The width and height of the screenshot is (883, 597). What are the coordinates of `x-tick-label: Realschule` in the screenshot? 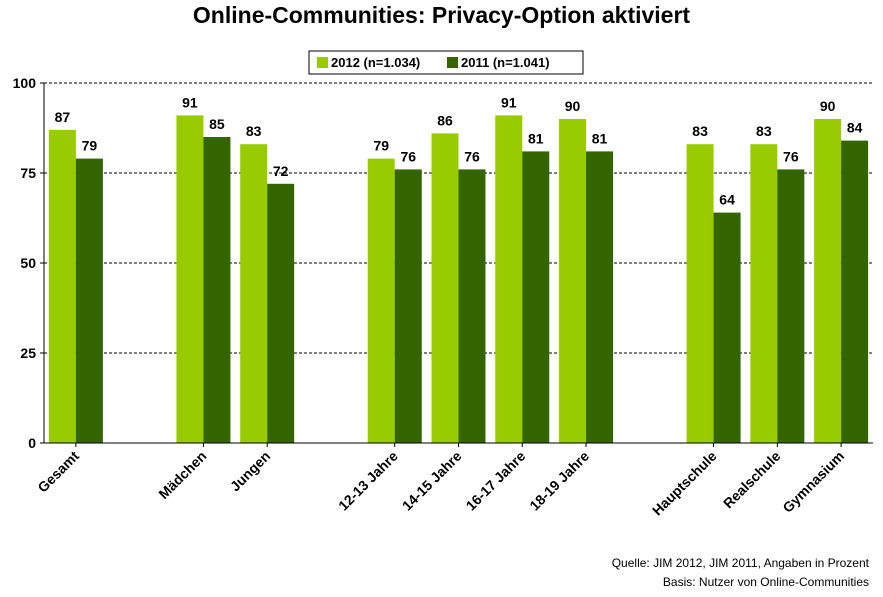 It's located at (752, 480).